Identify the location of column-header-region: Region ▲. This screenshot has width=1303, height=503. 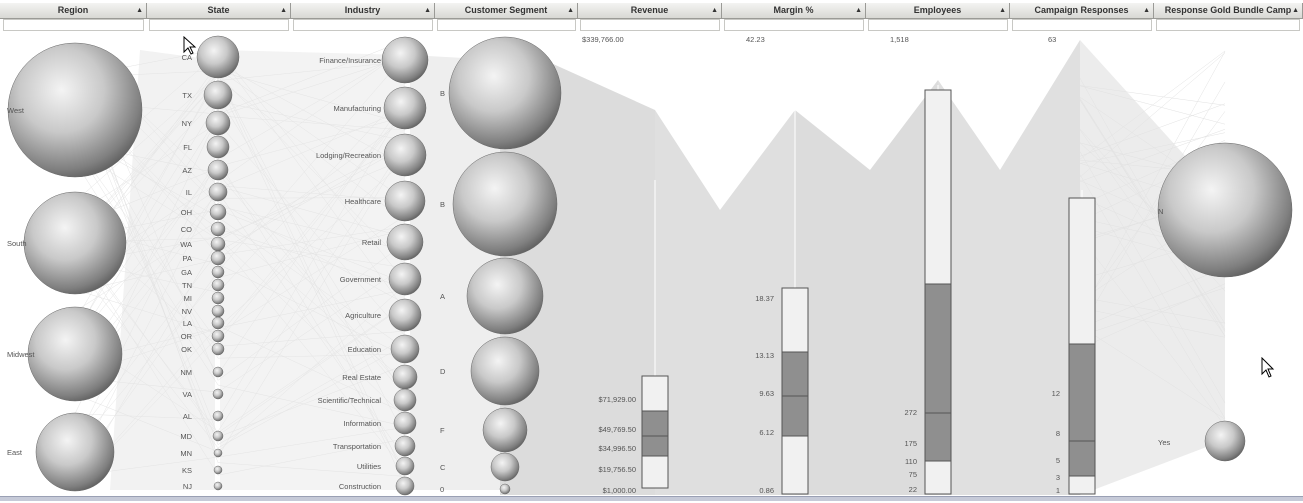
(73, 10).